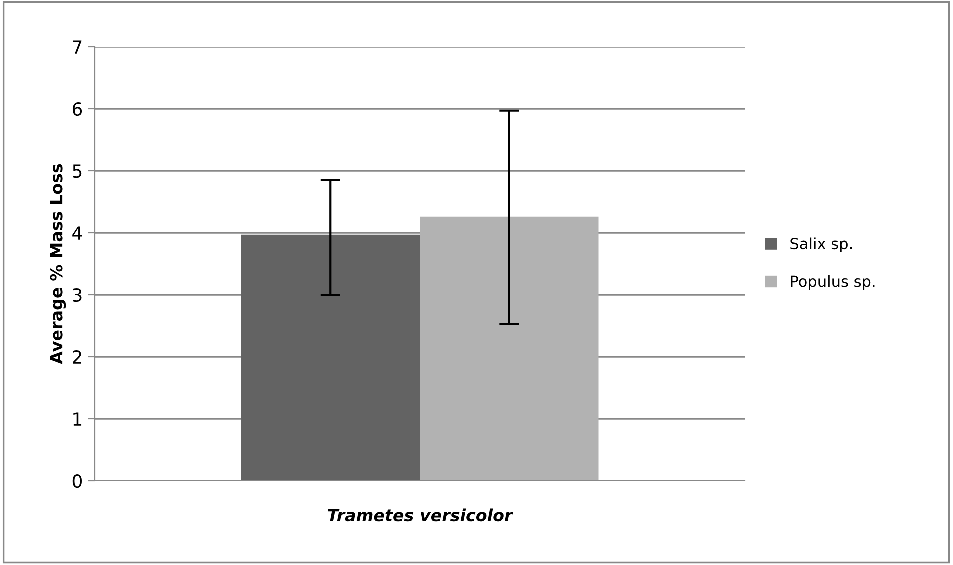 This screenshot has width=953, height=565. Describe the element at coordinates (77, 357) in the screenshot. I see `y-tick-label: 2` at that location.